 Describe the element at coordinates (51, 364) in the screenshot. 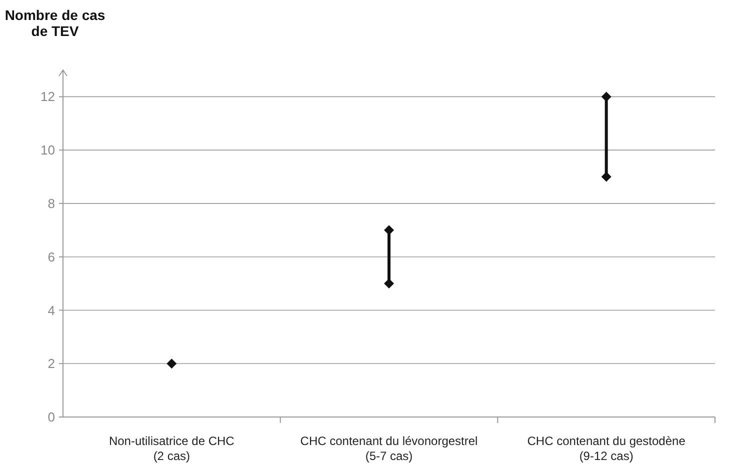

I see `y-tick-label: 2` at that location.